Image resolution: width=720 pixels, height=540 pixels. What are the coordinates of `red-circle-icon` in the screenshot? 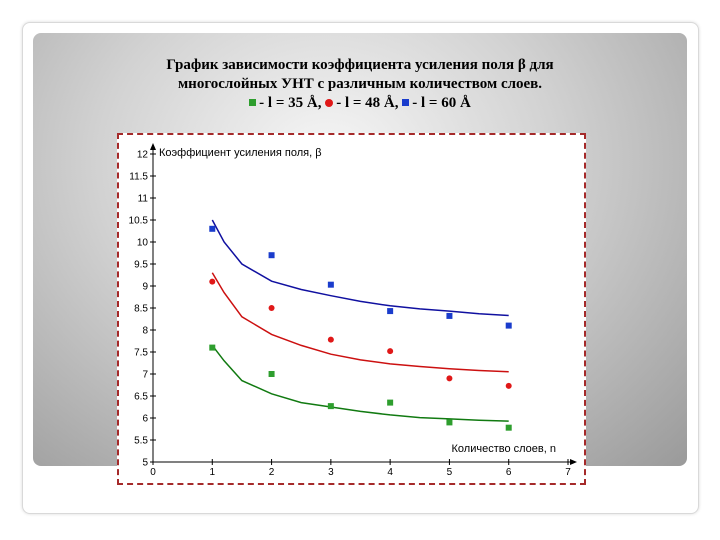 It's located at (329, 103).